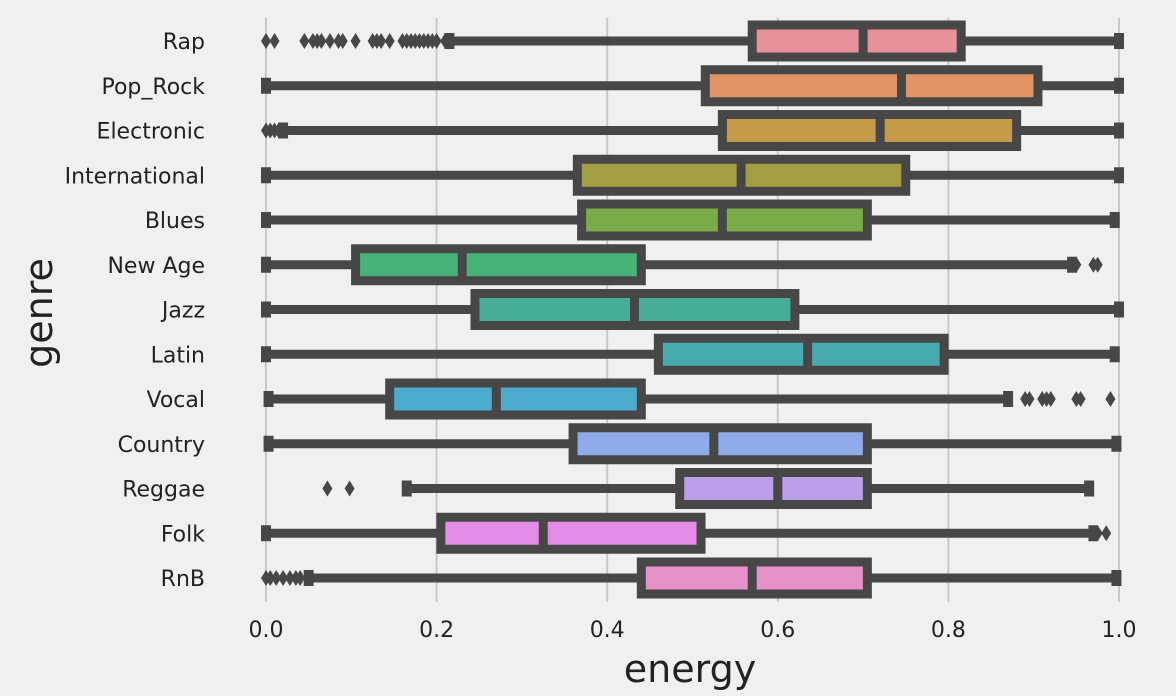 The image size is (1176, 696). What do you see at coordinates (151, 132) in the screenshot?
I see `y-tick-label: Electronic` at bounding box center [151, 132].